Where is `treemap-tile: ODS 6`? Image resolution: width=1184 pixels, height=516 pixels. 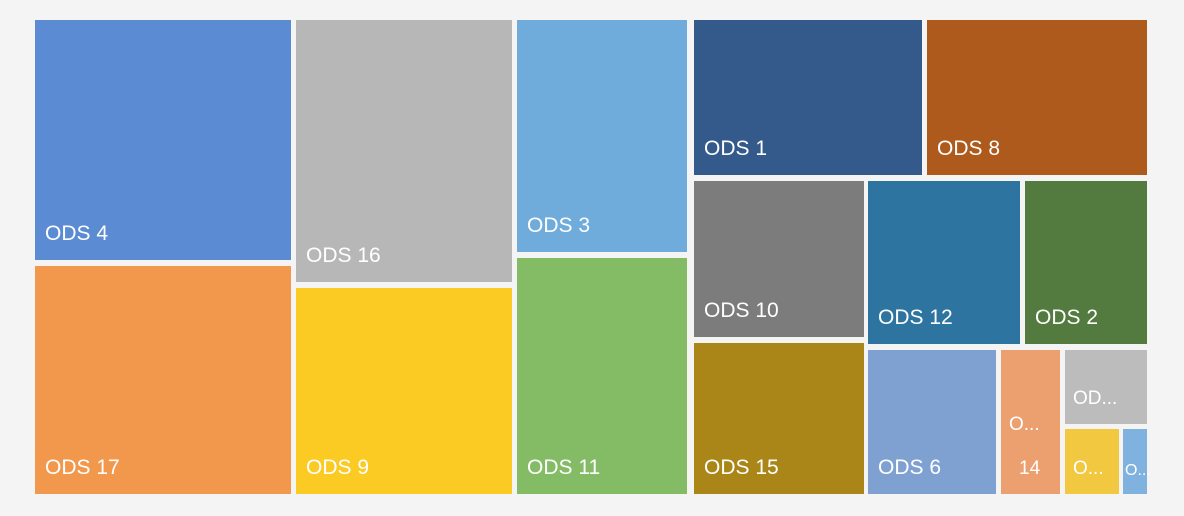 treemap-tile: ODS 6 is located at coordinates (932, 422).